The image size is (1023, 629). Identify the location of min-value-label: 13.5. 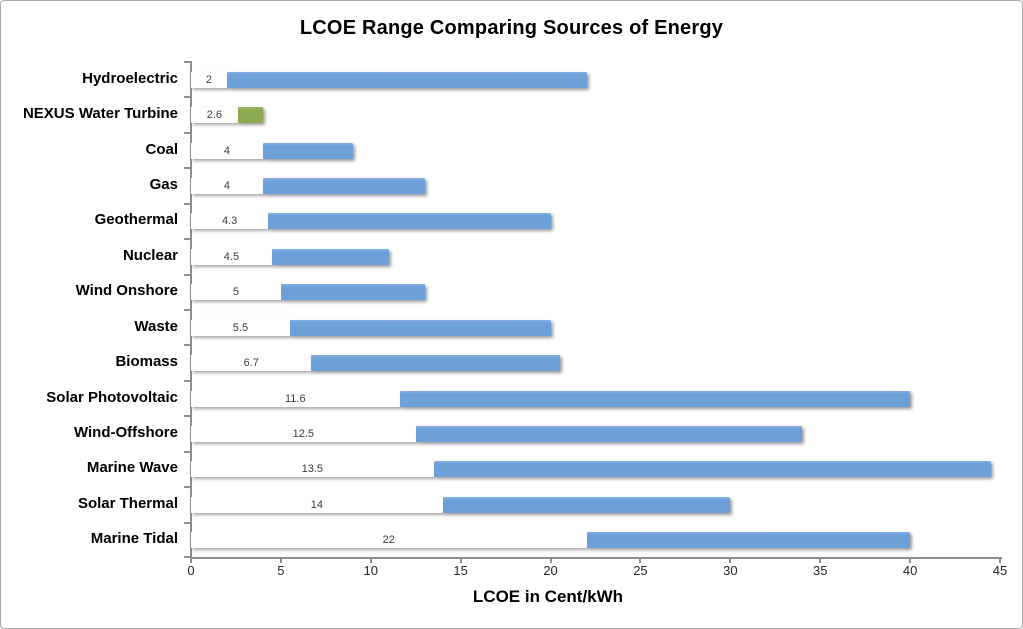
(312, 469).